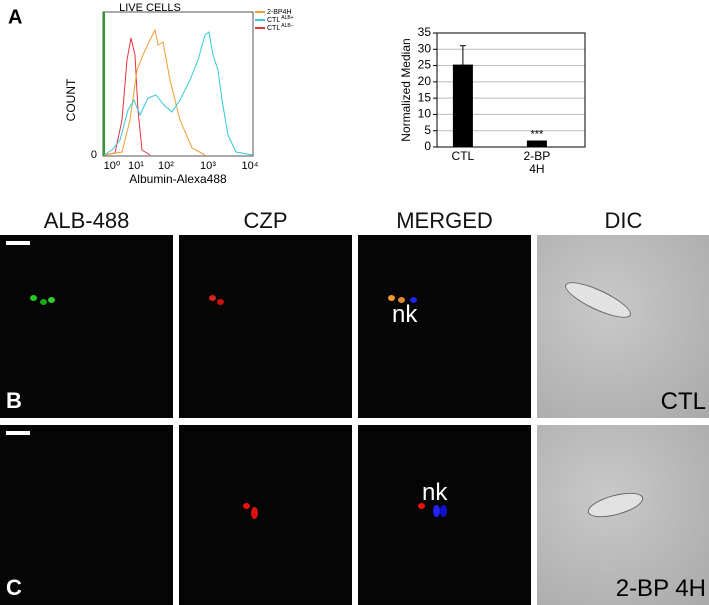 This screenshot has width=709, height=605. What do you see at coordinates (265, 220) in the screenshot?
I see `column-header: CZP` at bounding box center [265, 220].